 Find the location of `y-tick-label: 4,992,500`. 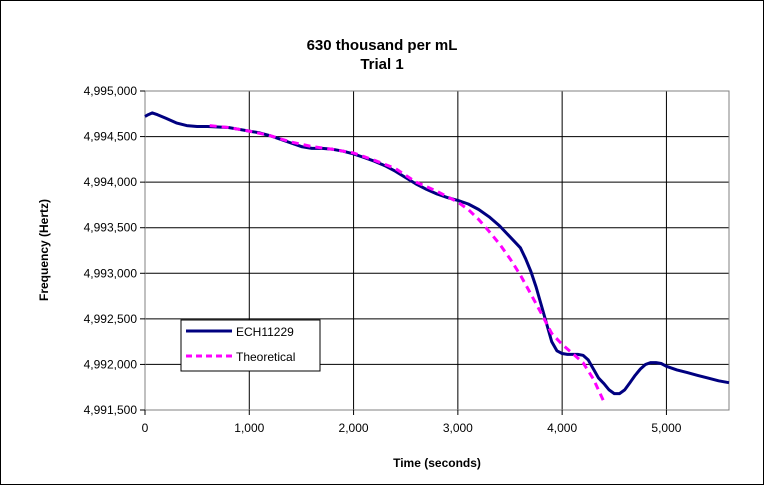

y-tick-label: 4,992,500 is located at coordinates (111, 319).